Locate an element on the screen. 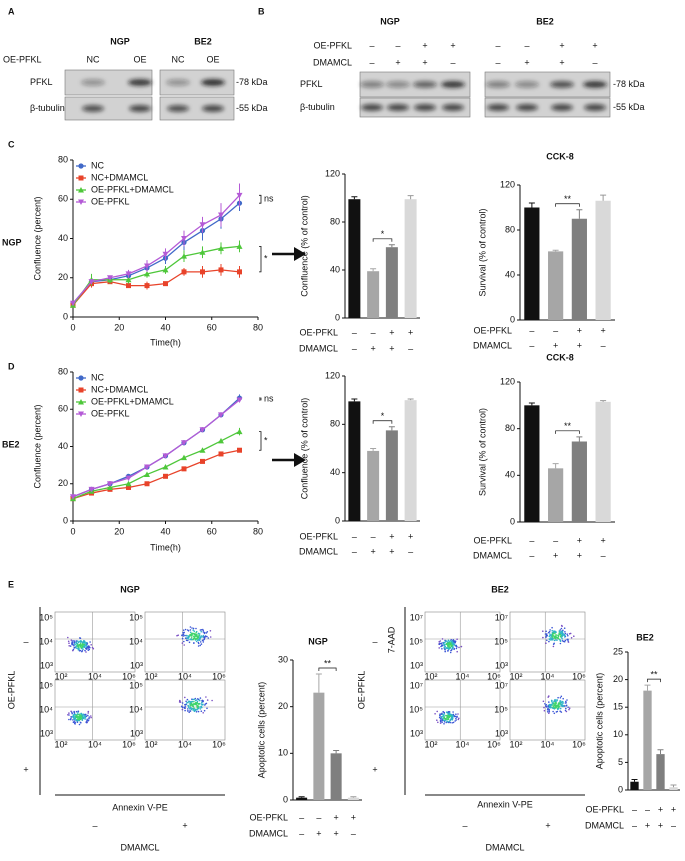 This screenshot has width=685, height=861. cell-line-label: NGP is located at coordinates (120, 41).